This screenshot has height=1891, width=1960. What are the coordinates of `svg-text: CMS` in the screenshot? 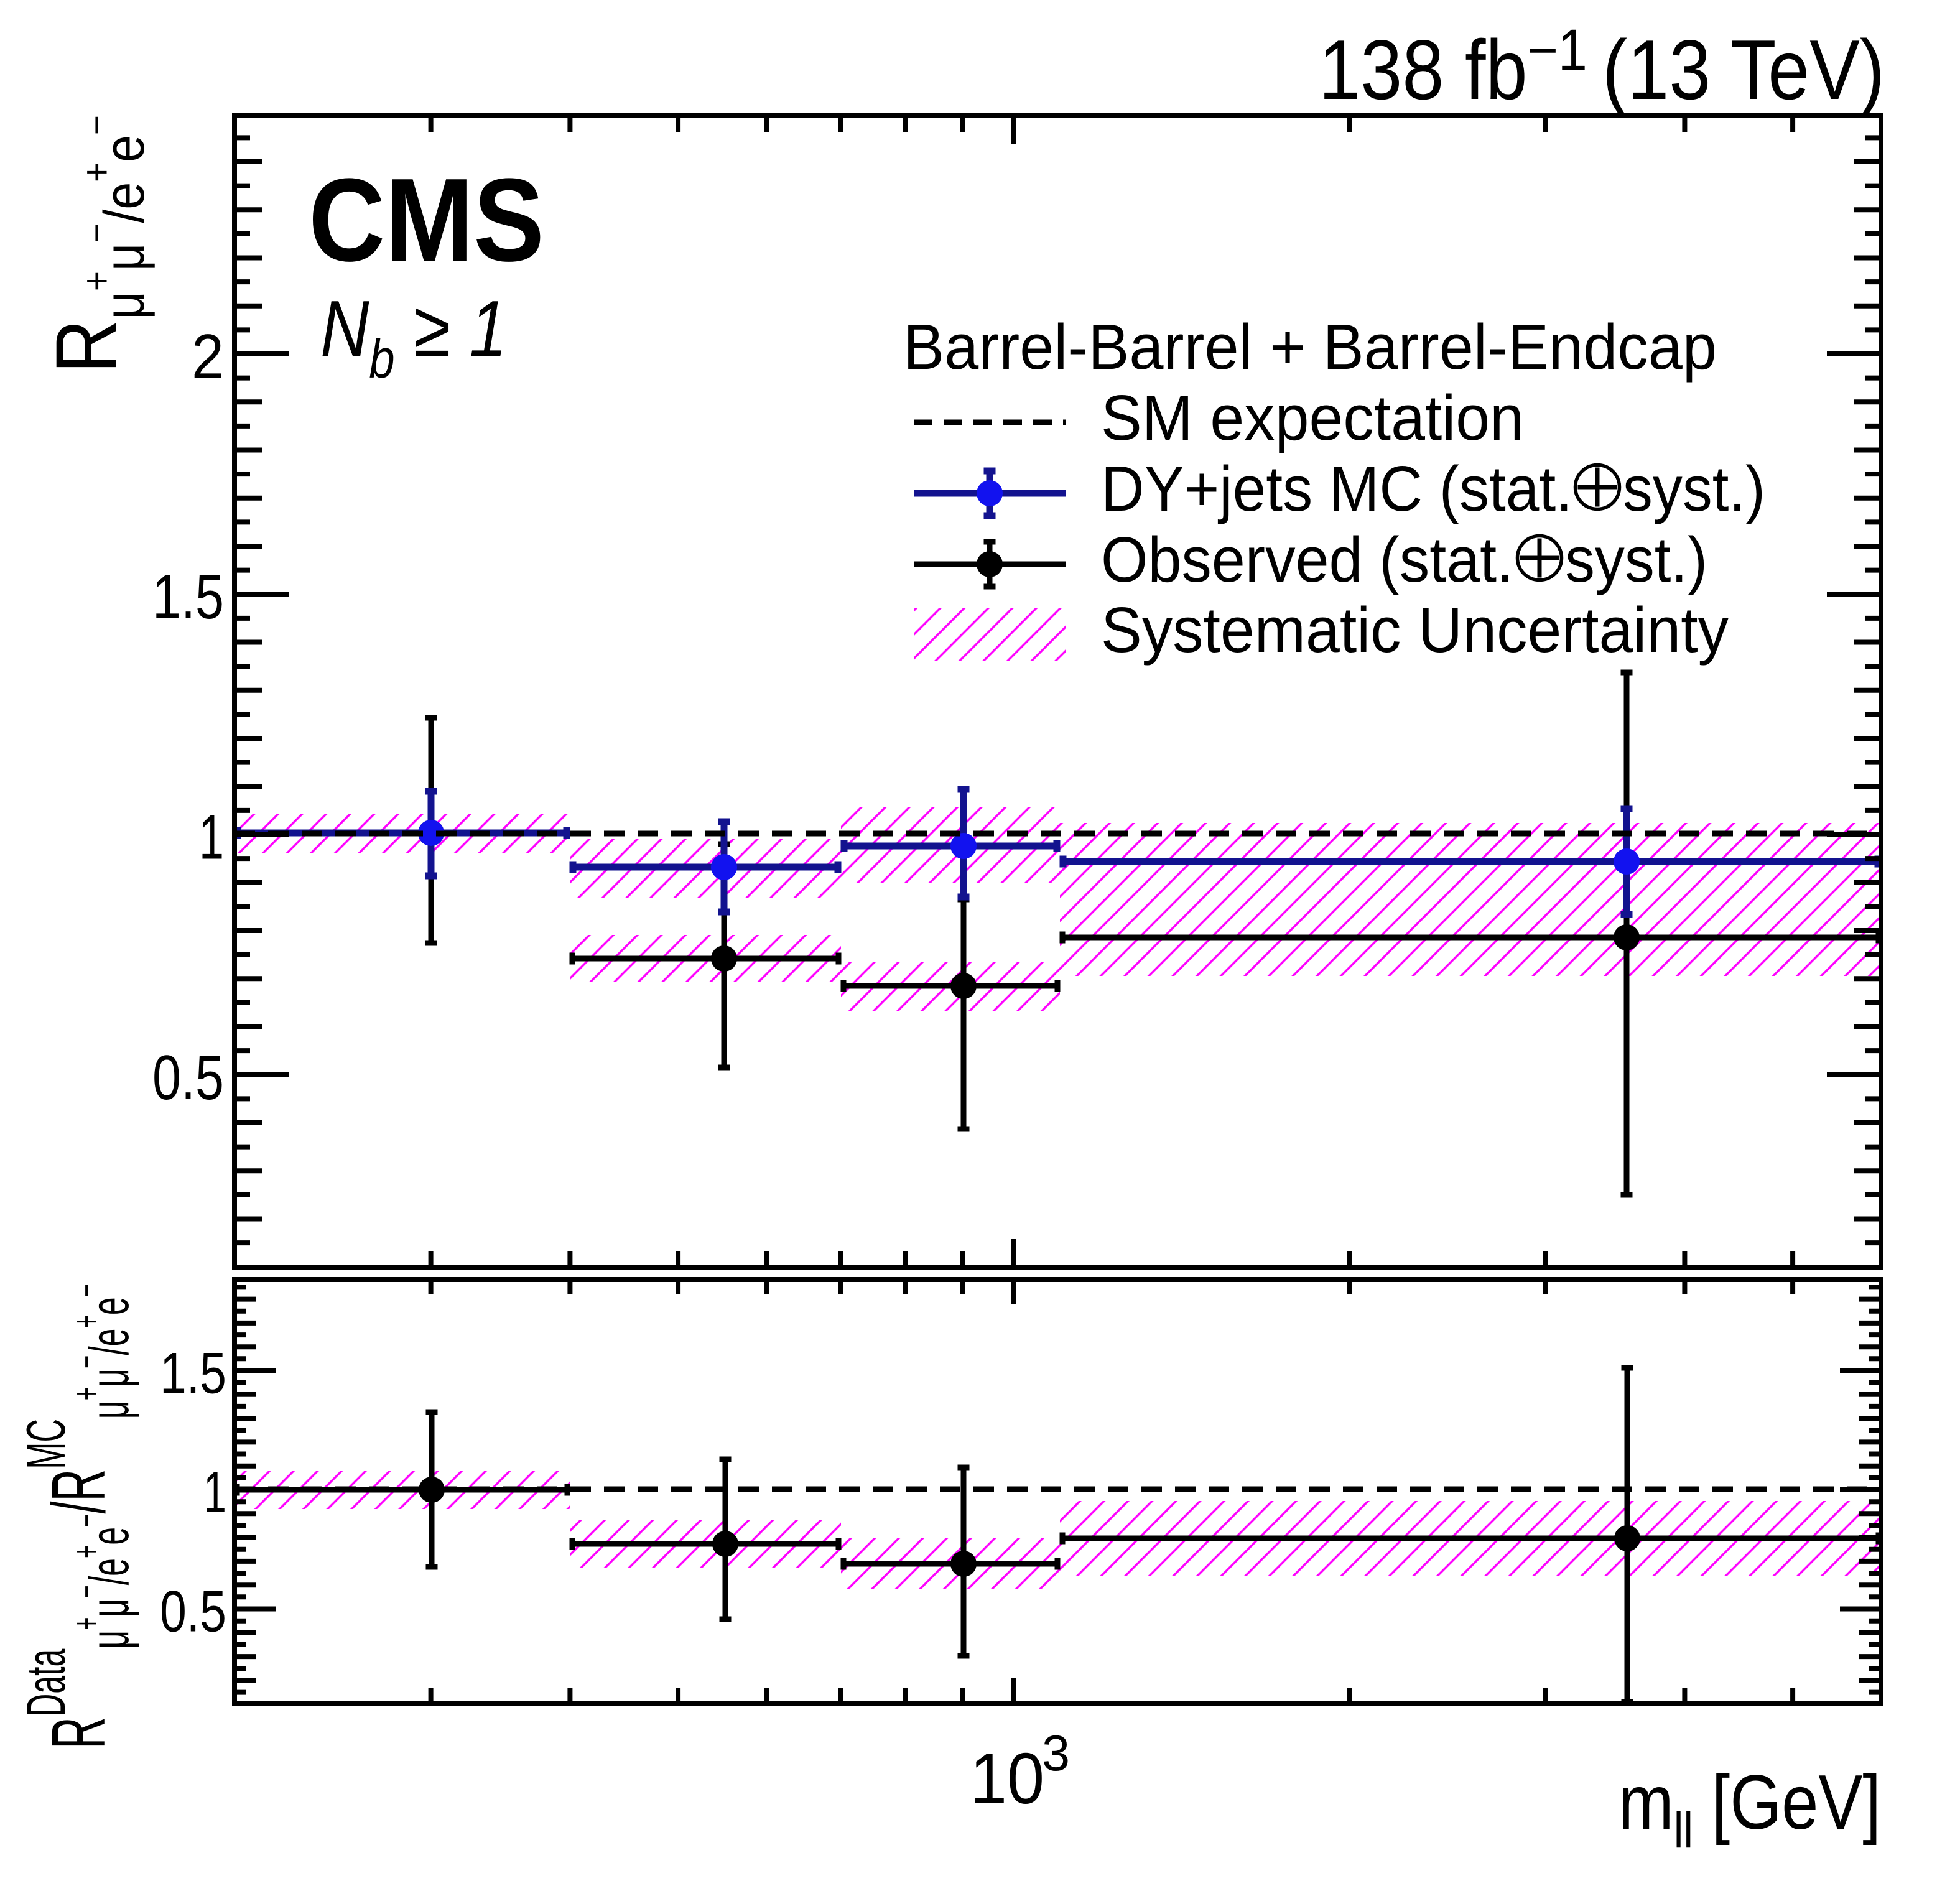 It's located at (426, 220).